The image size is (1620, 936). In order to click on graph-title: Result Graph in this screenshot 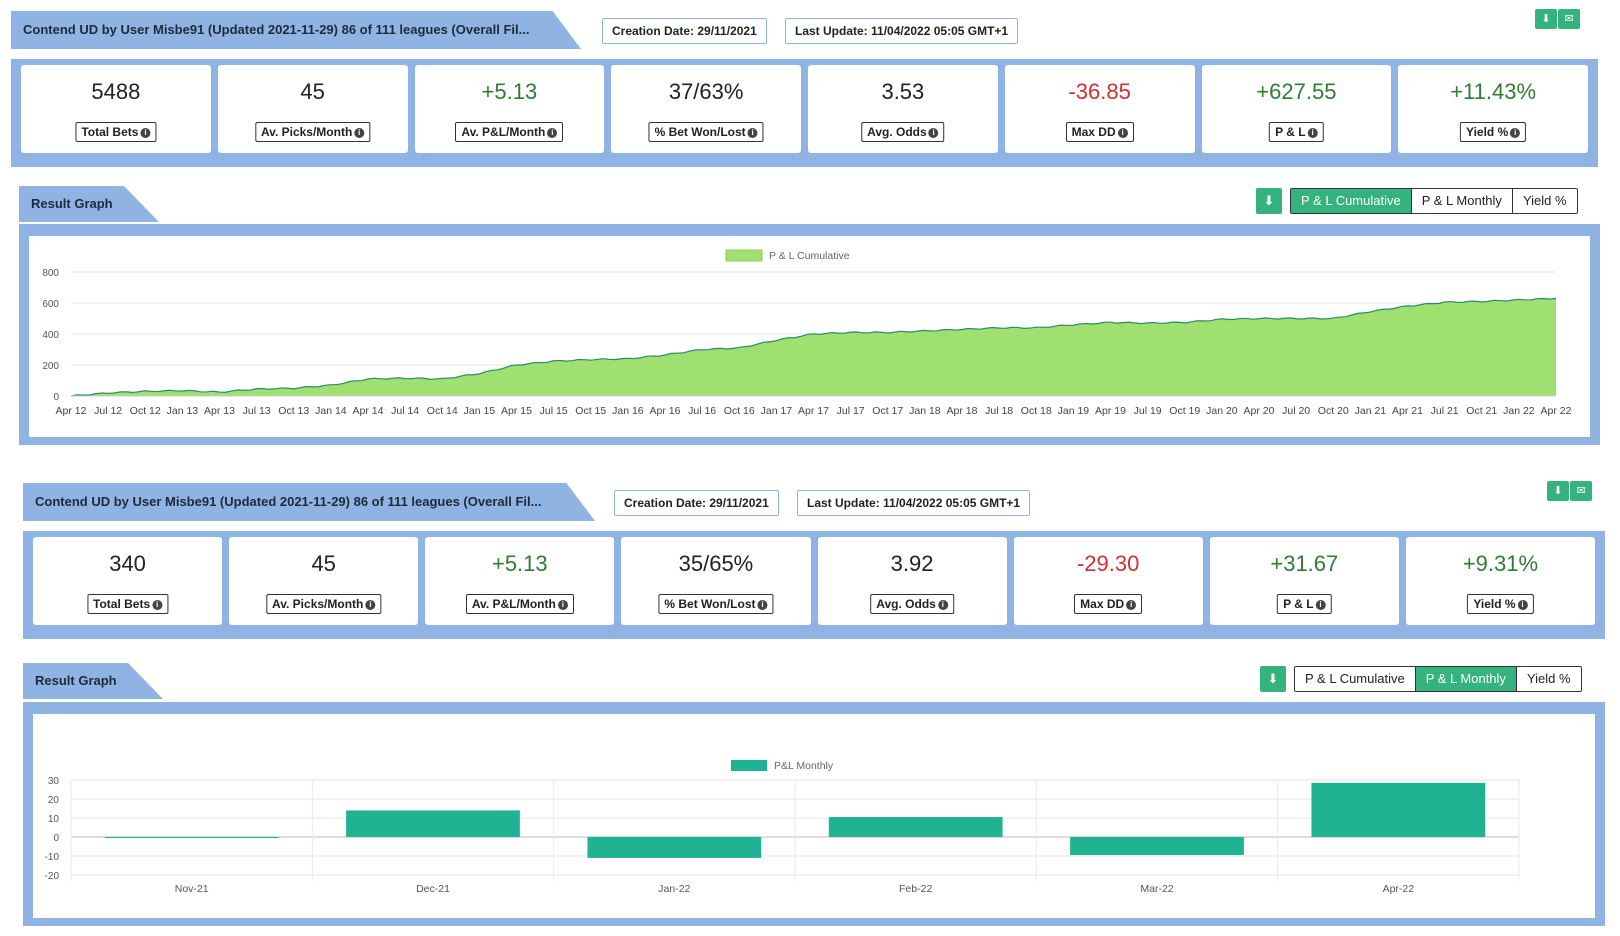, I will do `click(89, 204)`.